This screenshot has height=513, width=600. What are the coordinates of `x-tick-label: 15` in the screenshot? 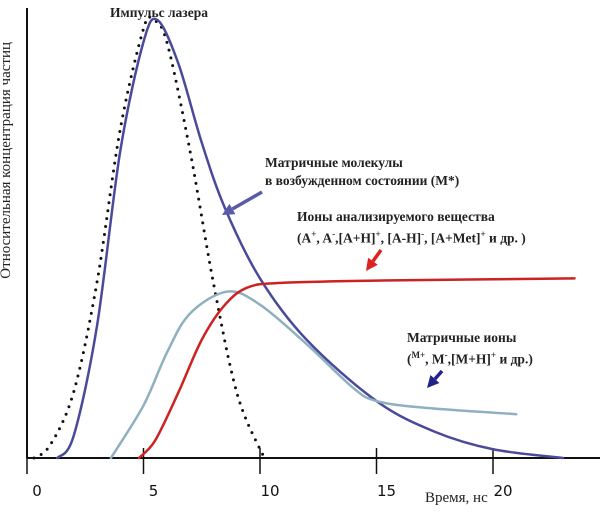 It's located at (386, 491).